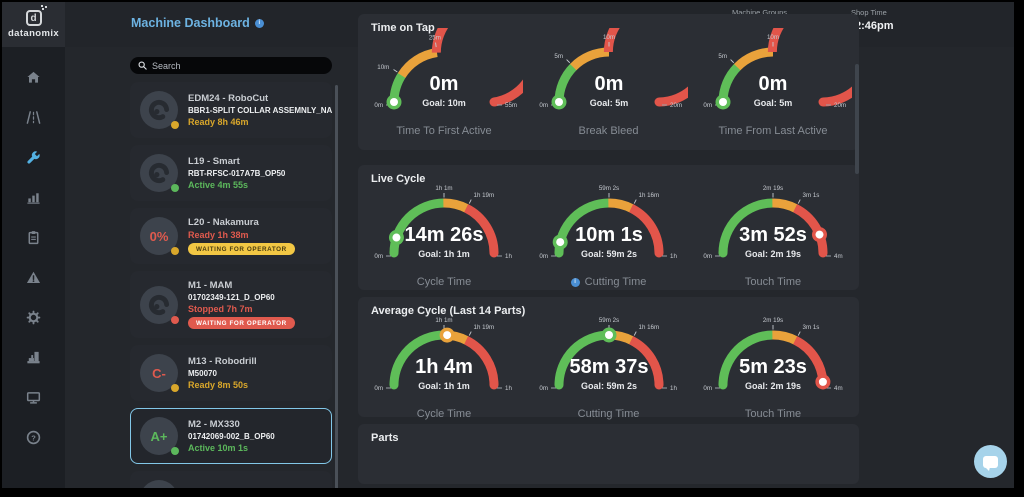 The width and height of the screenshot is (1024, 497). Describe the element at coordinates (222, 361) in the screenshot. I see `machine-name: M13 - Robodrill` at that location.